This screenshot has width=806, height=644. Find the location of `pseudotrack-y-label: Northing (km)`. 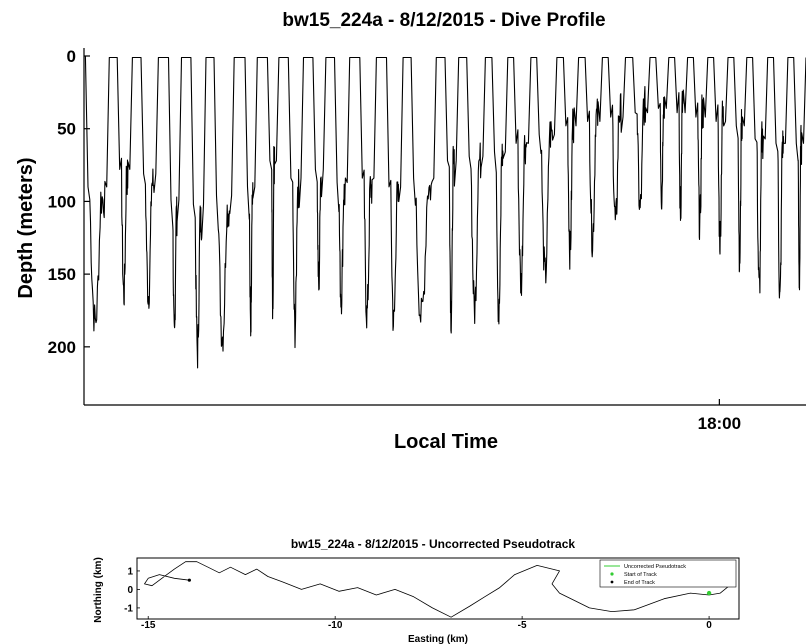

pseudotrack-y-label: Northing (km) is located at coordinates (98, 590).